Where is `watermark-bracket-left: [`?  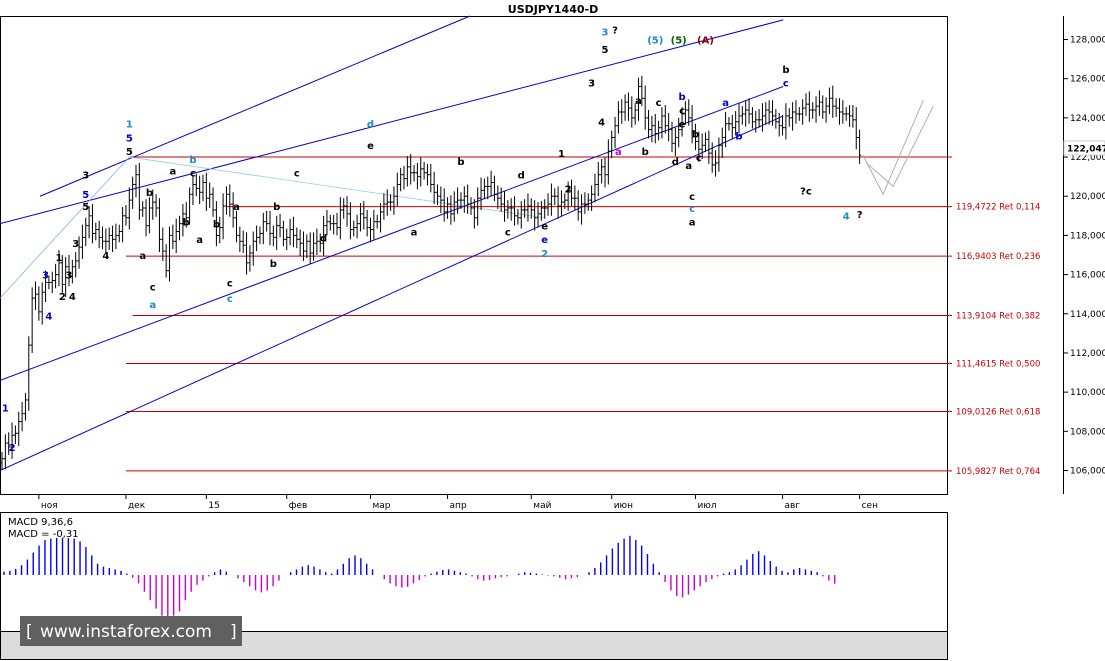
watermark-bracket-left: [ is located at coordinates (29, 632).